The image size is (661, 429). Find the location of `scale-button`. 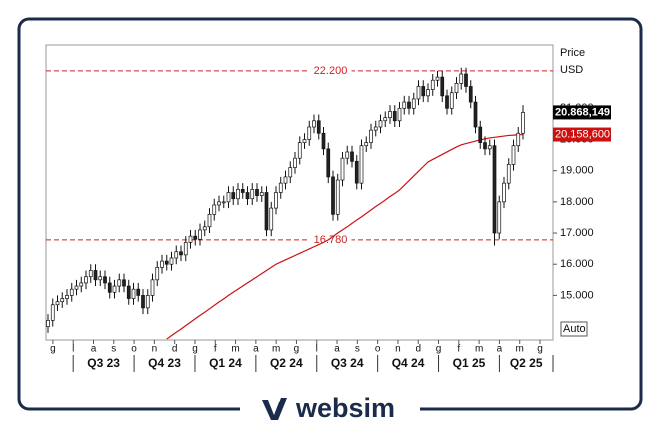

scale-button is located at coordinates (574, 329).